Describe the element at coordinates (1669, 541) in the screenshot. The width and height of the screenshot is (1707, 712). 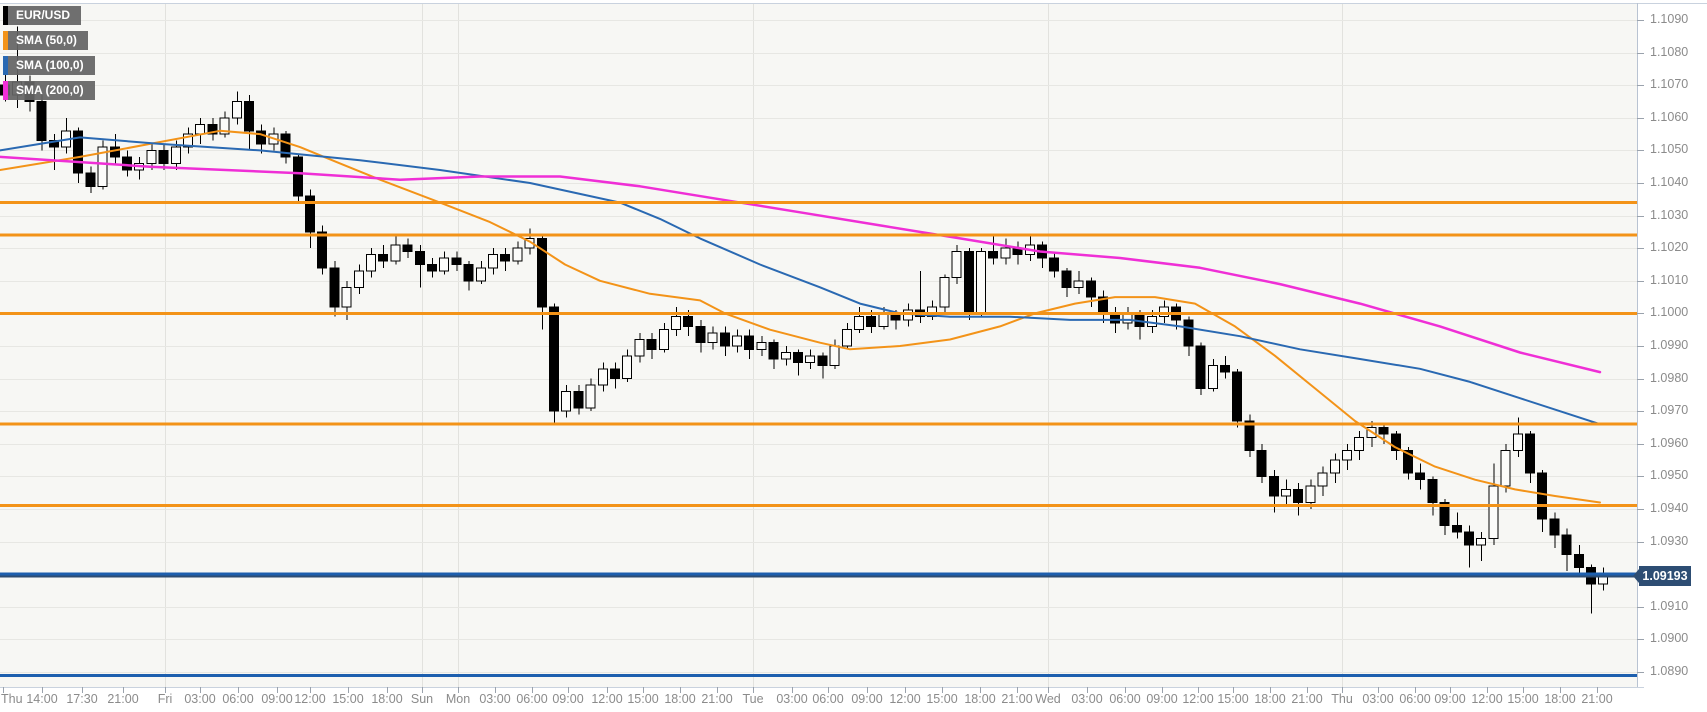
I see `price-tick-label: 1.0930` at that location.